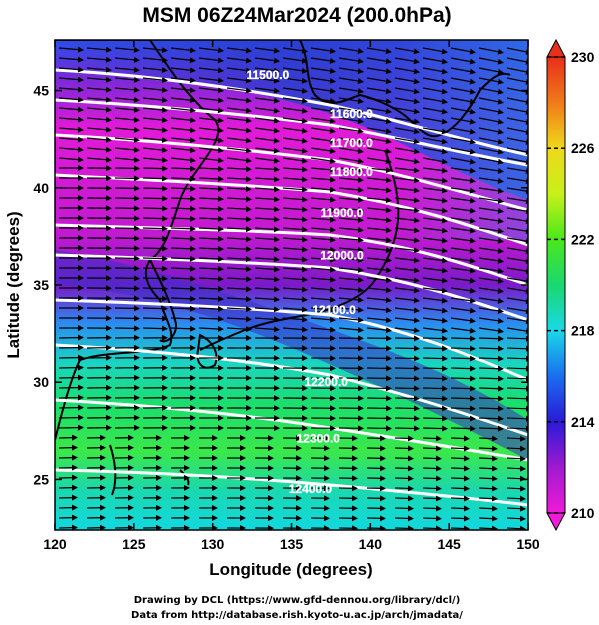 This screenshot has height=625, width=599. I want to click on x-tick-label: 145, so click(449, 544).